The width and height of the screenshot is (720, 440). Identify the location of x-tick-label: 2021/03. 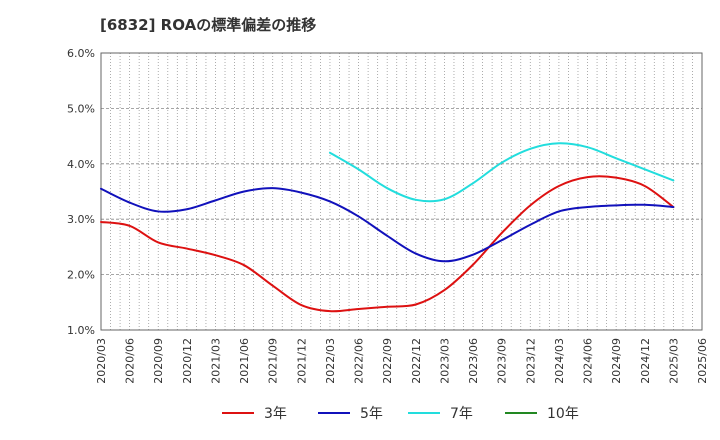
(215, 361).